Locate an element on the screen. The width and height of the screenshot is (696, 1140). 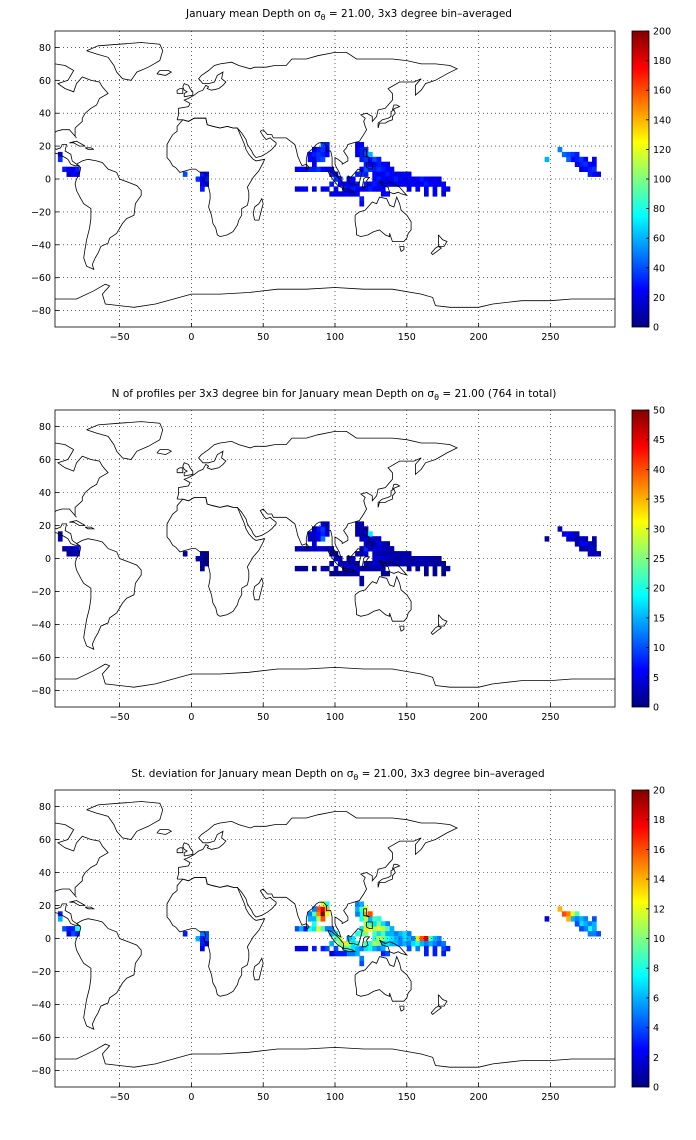
x-tick-label: 100 is located at coordinates (335, 1097).